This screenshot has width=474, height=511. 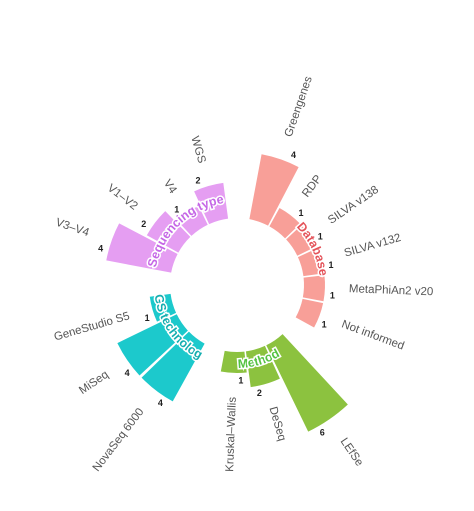 I want to click on category-label-novaseq-6000: NovaSeq 6000, so click(x=119, y=440).